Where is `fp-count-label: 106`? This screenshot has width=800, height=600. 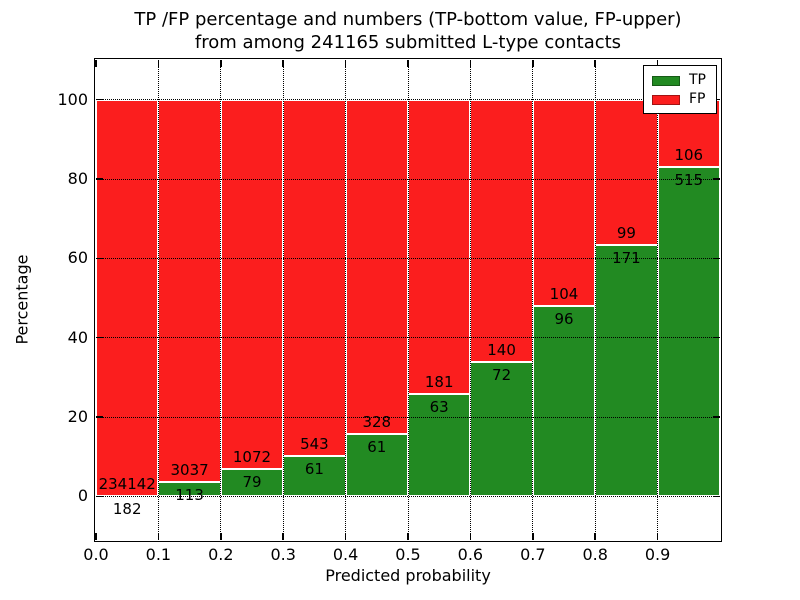 fp-count-label: 106 is located at coordinates (689, 155).